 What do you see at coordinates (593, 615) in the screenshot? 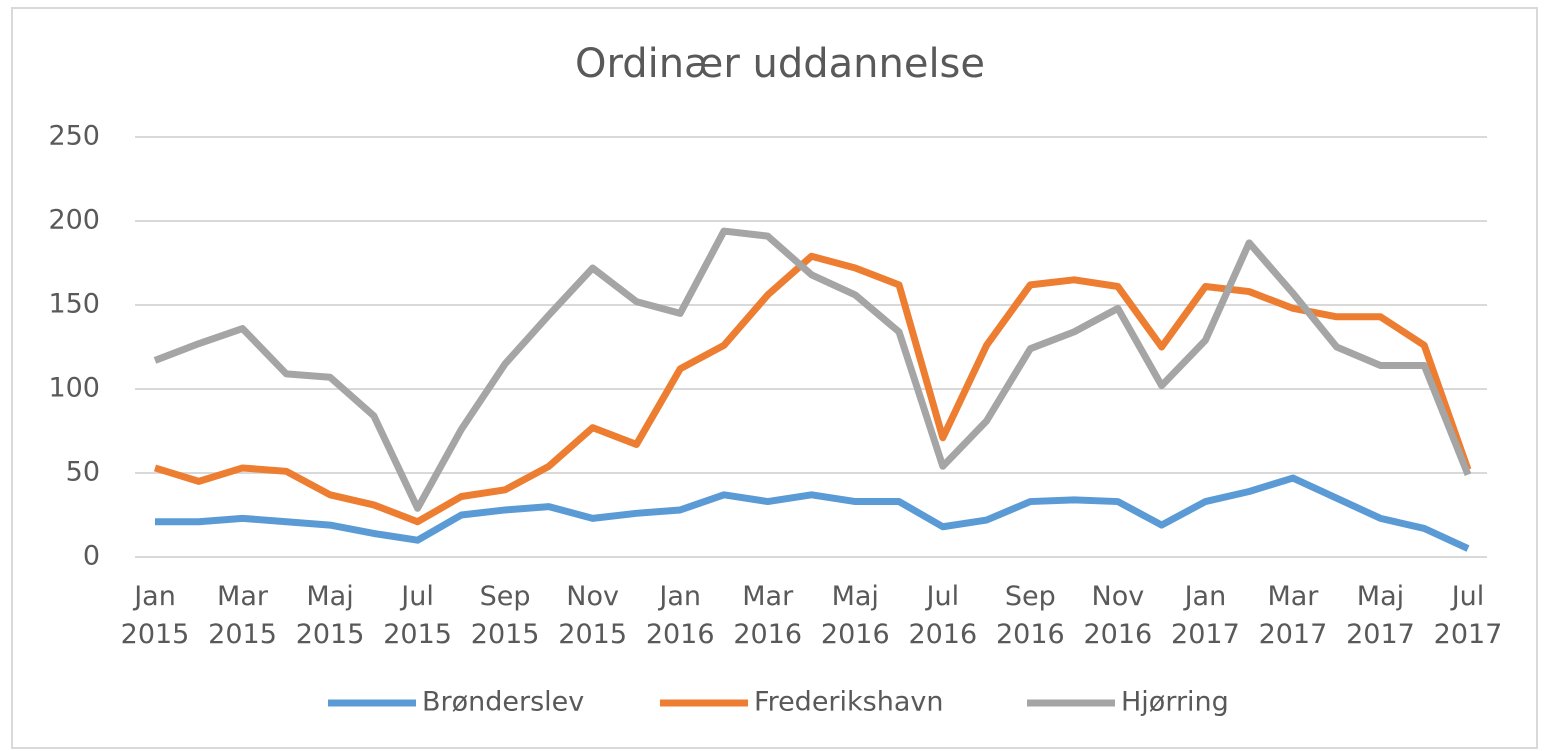
I see `x-tick-label: Nov 2015` at bounding box center [593, 615].